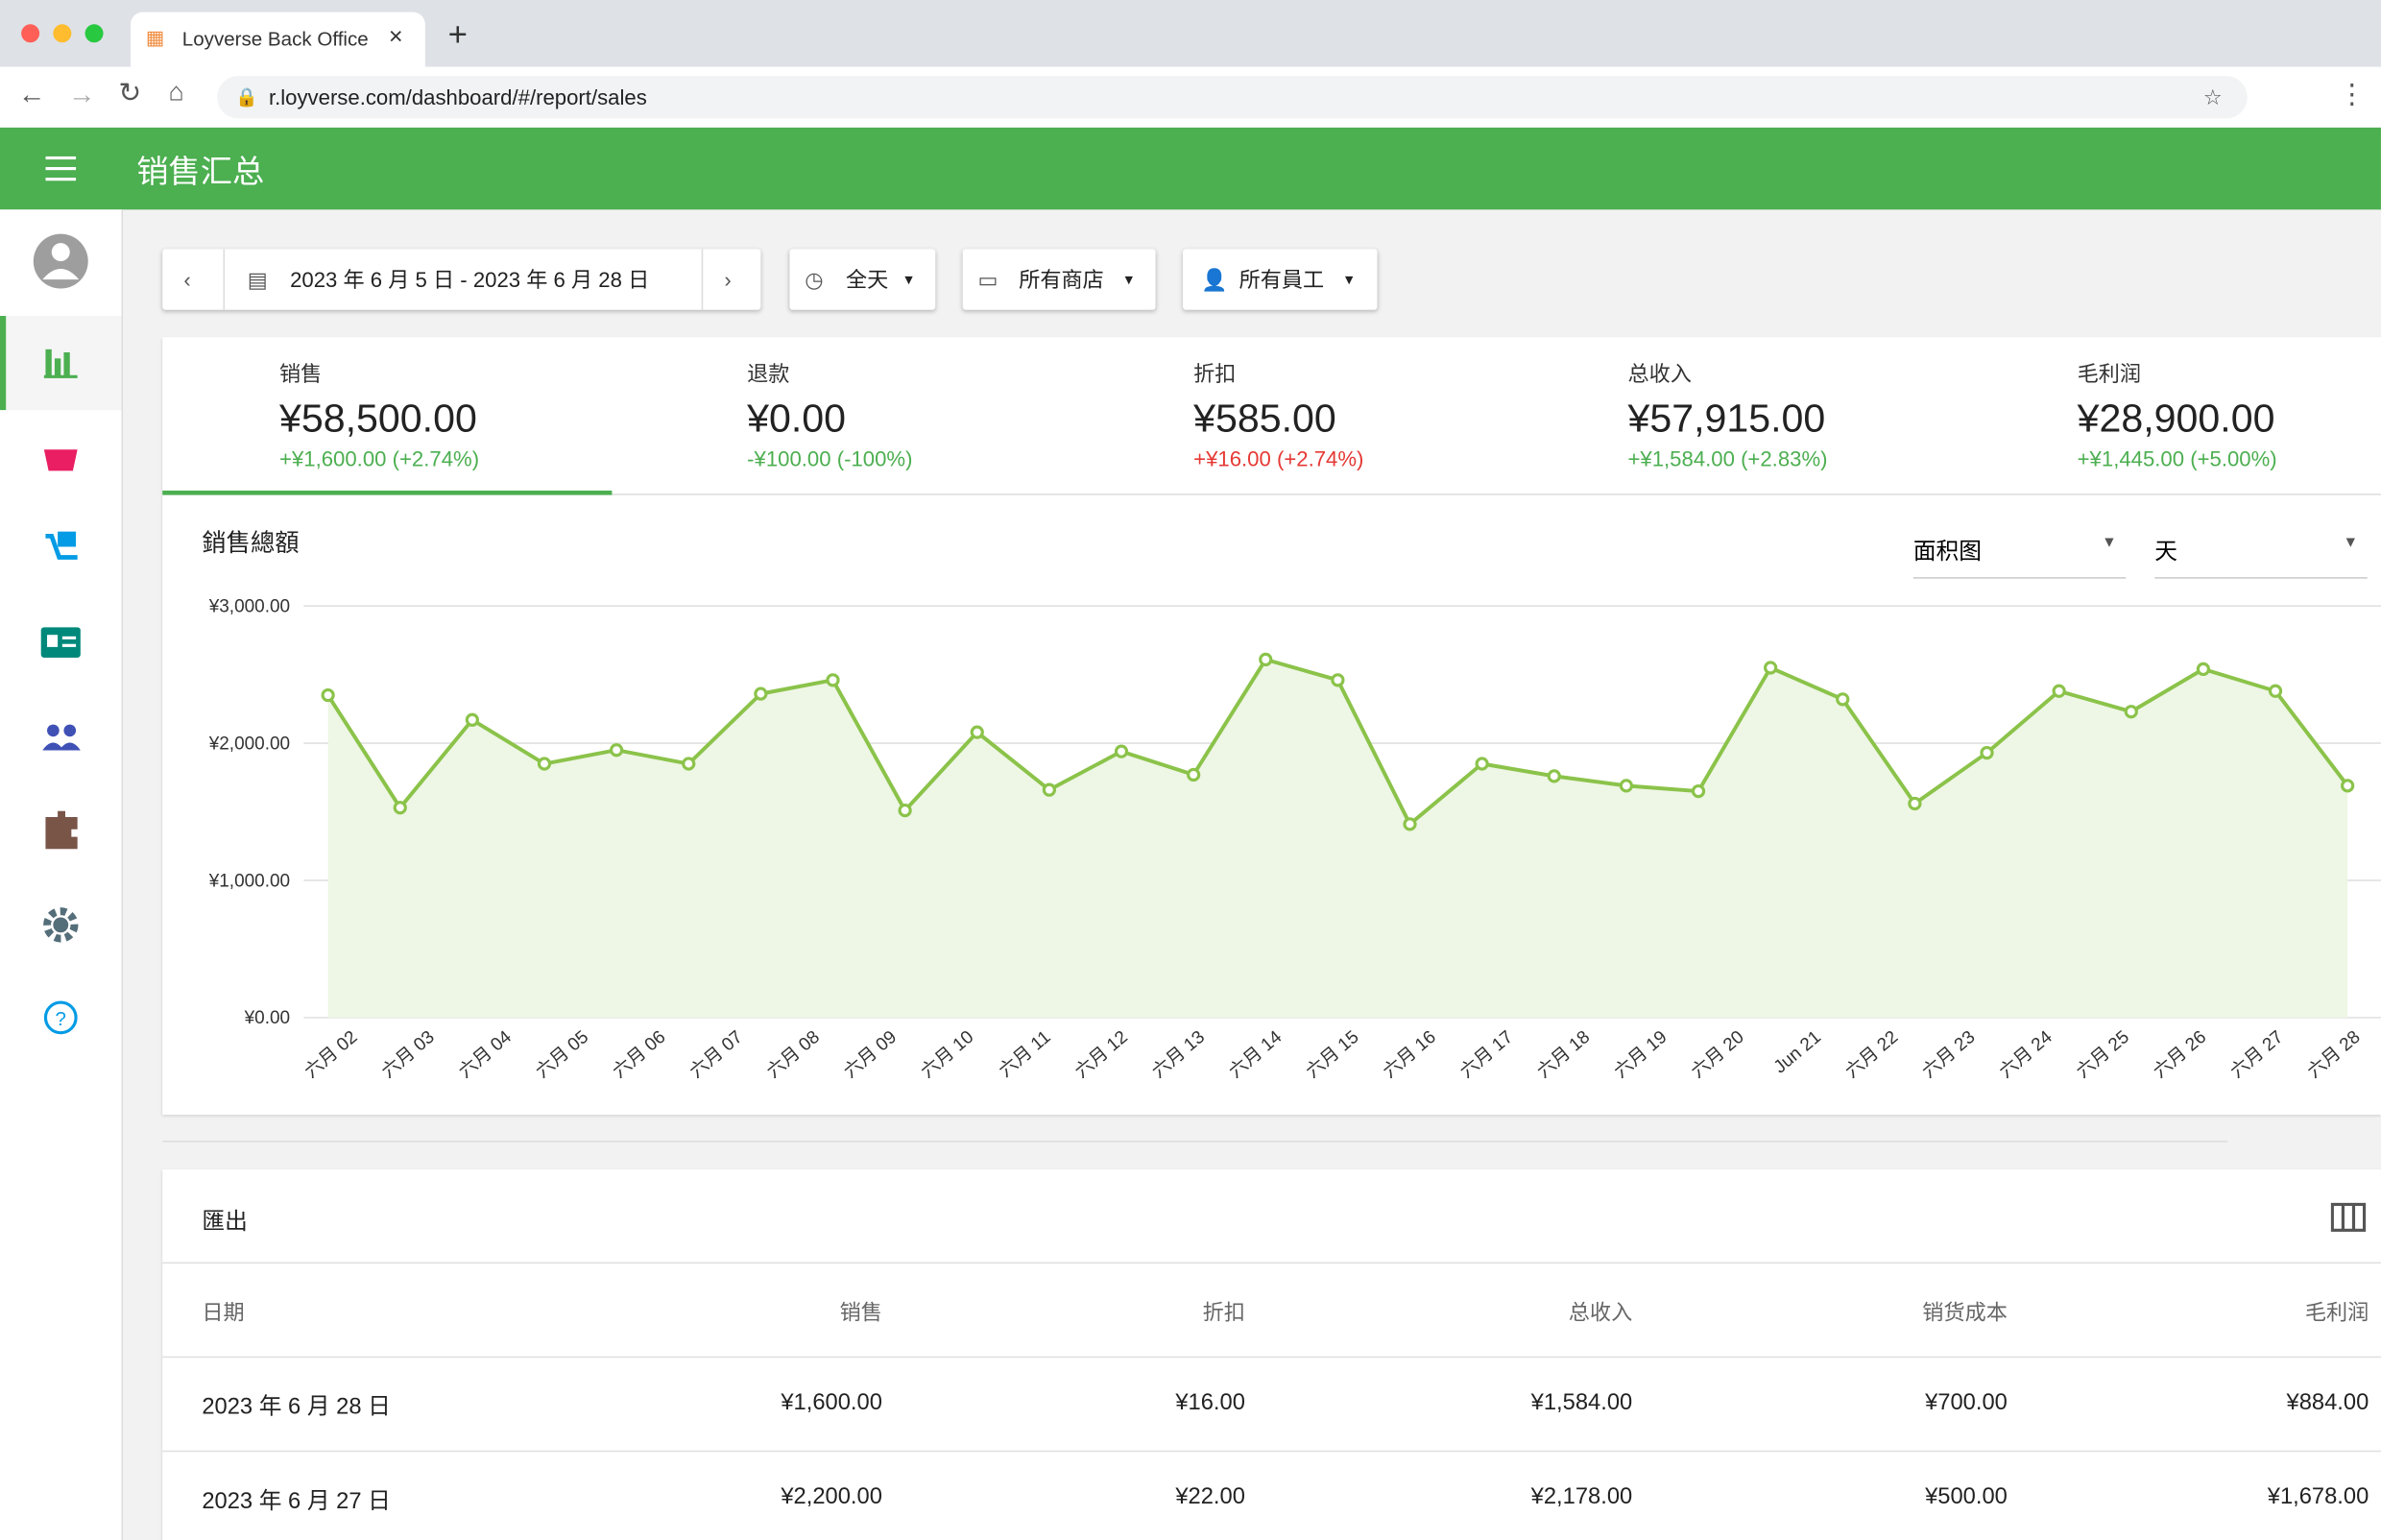  I want to click on summary-label: 毛利润, so click(2109, 373).